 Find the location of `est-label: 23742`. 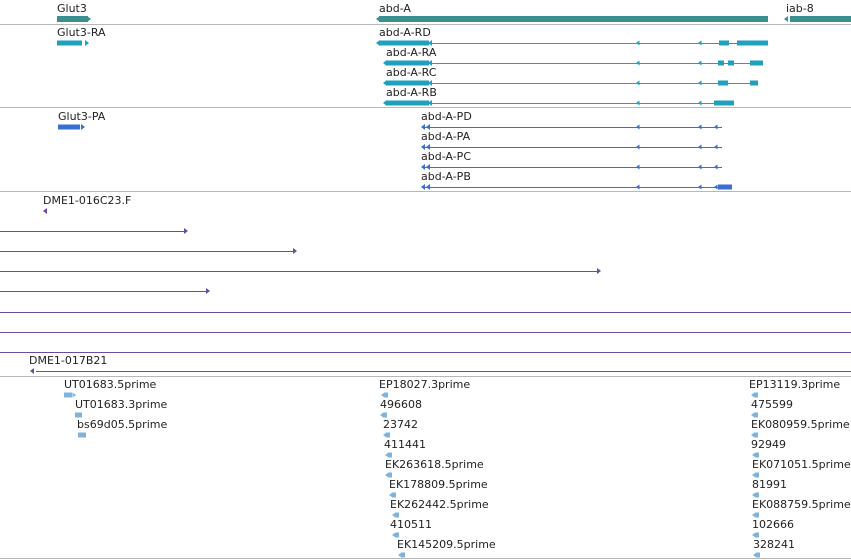

est-label: 23742 is located at coordinates (400, 424).